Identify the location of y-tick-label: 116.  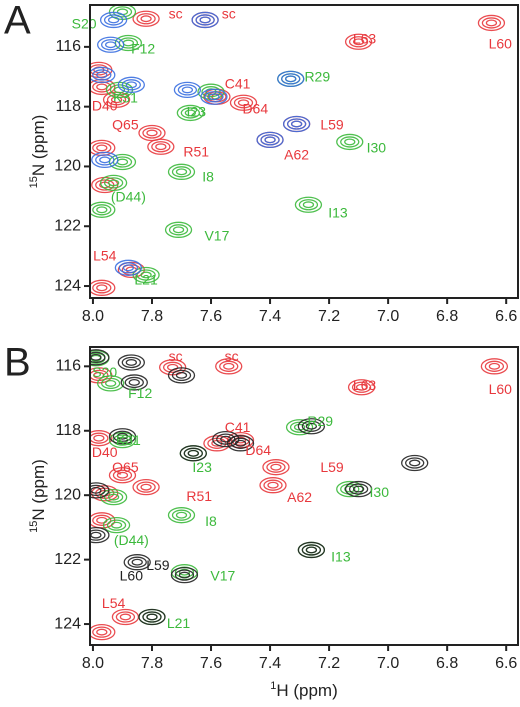
(68, 46).